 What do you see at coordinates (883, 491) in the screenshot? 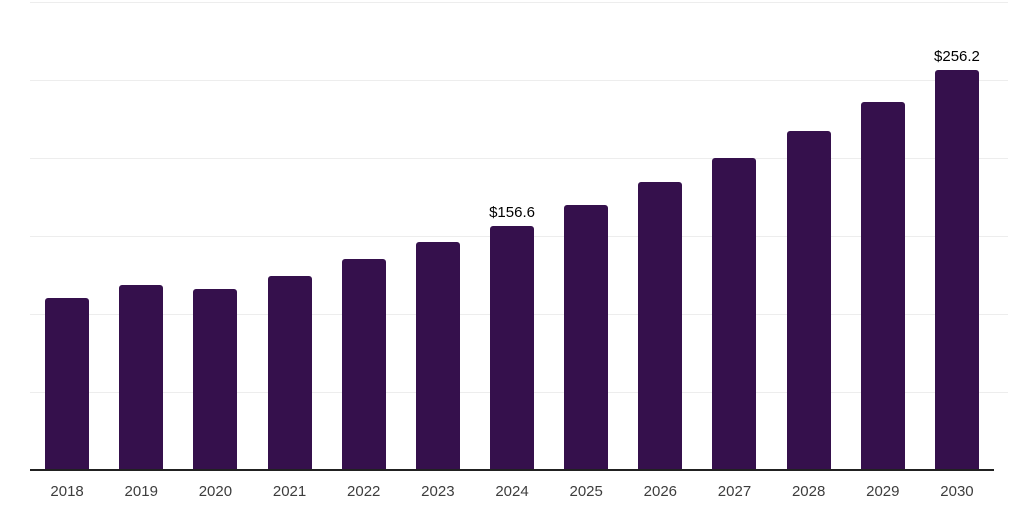
I see `x-tick-2029: 2029` at bounding box center [883, 491].